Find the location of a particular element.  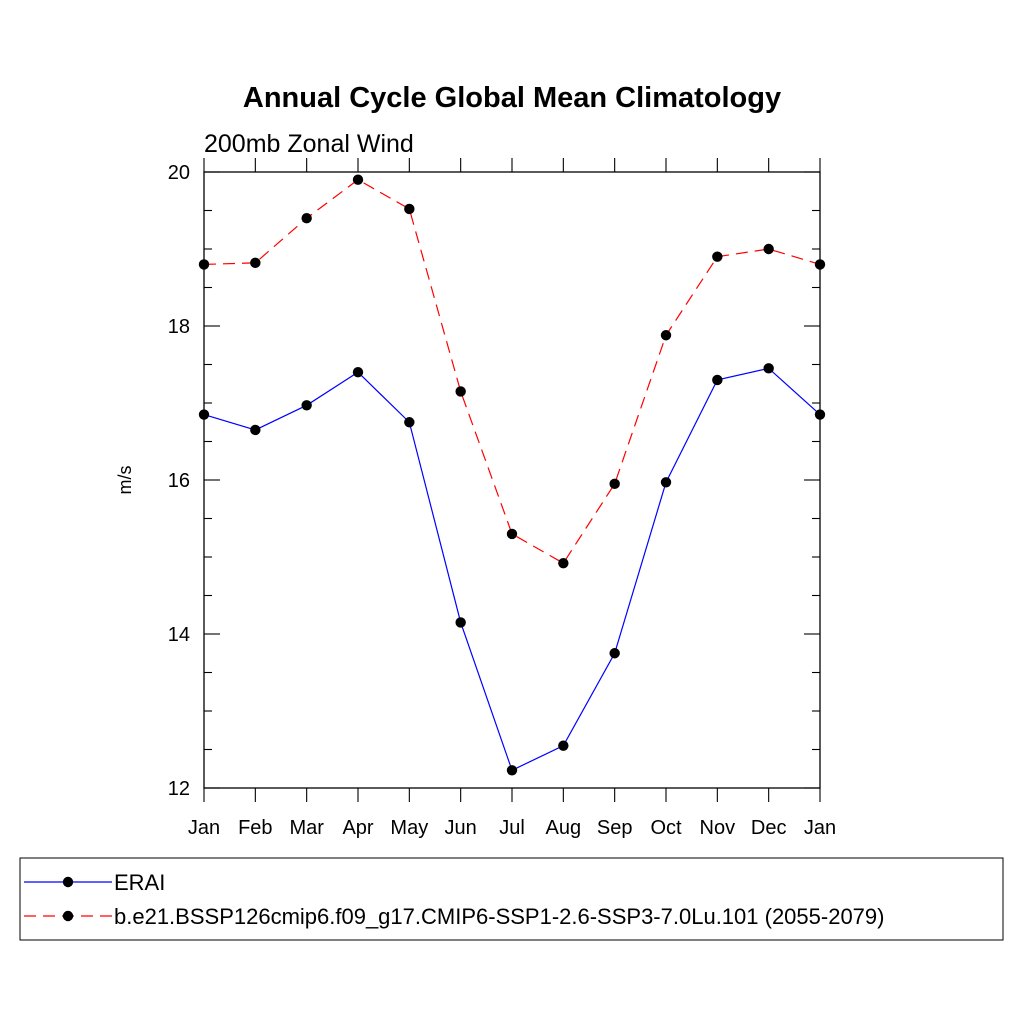

chart-subtitle: 200mb Zonal Wind is located at coordinates (309, 144).